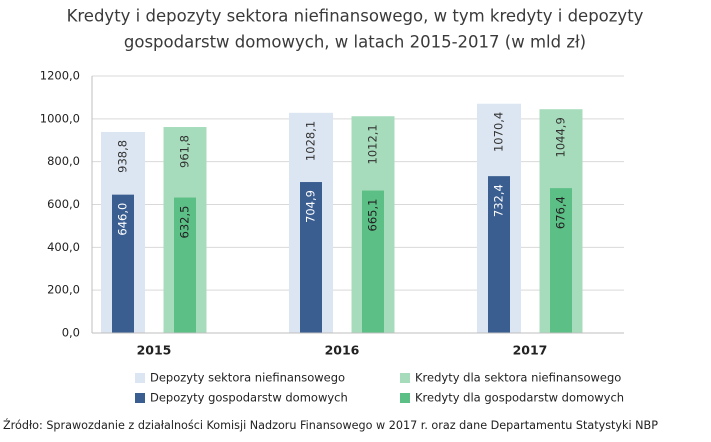 Image resolution: width=711 pixels, height=442 pixels. What do you see at coordinates (519, 398) in the screenshot?
I see `legend-label: Kredyty dla gospodarstw domowych` at bounding box center [519, 398].